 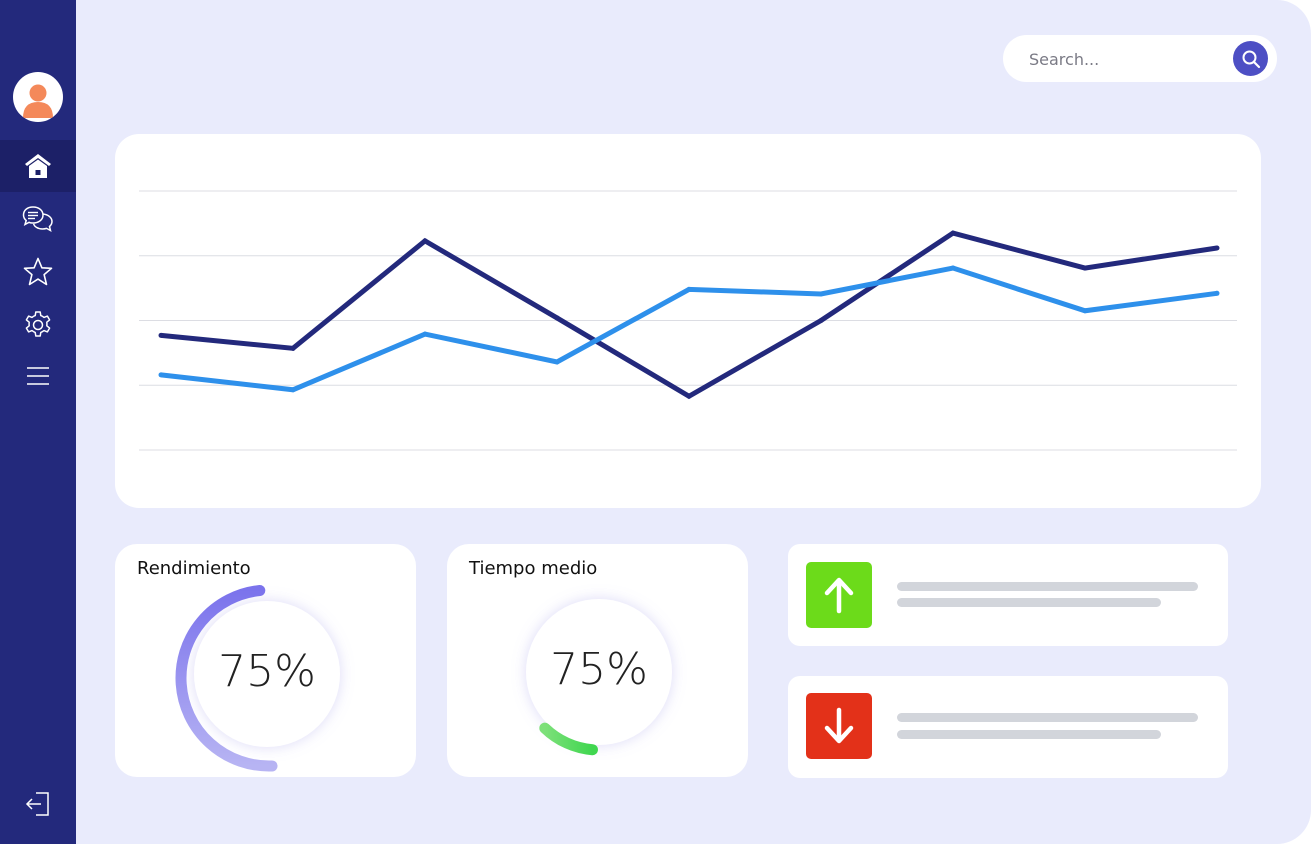 I want to click on rendimiento-card: Rendimiento 75%, so click(x=265, y=660).